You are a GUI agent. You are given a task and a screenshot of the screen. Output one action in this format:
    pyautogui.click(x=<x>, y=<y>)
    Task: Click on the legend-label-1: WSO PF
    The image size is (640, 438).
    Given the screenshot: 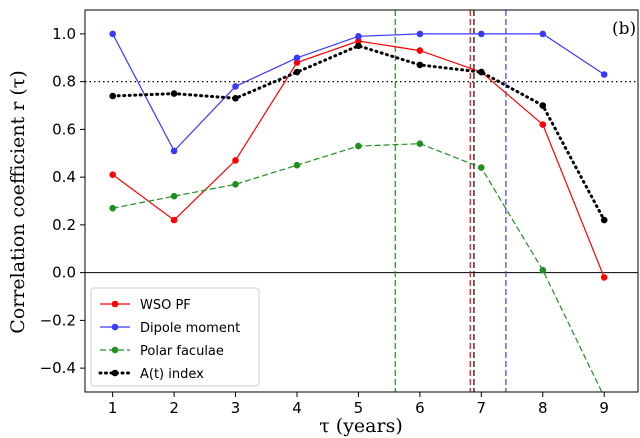 What is the action you would take?
    pyautogui.click(x=165, y=305)
    